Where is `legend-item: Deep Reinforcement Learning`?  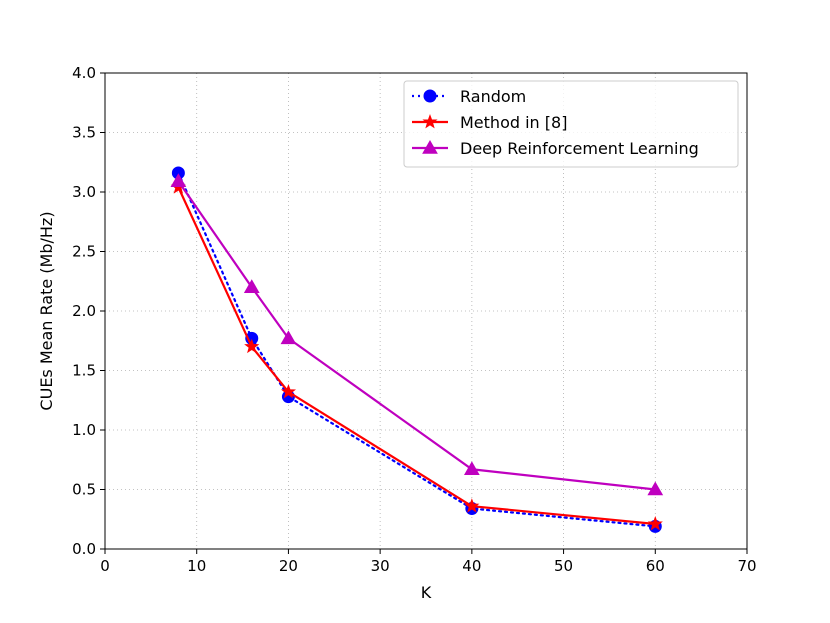 legend-item: Deep Reinforcement Learning is located at coordinates (555, 148).